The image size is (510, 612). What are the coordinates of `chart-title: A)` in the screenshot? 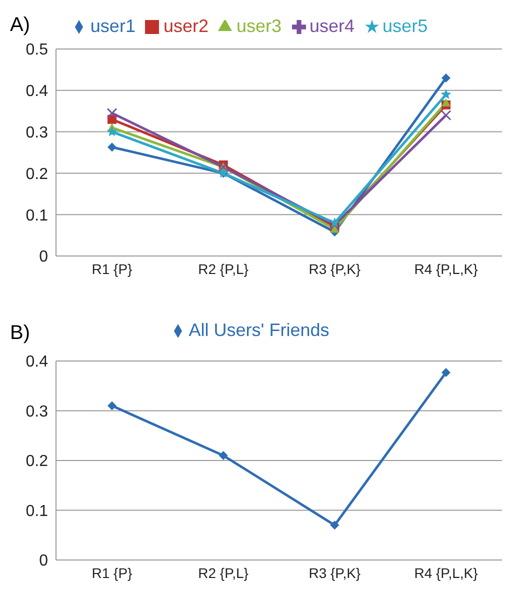 It's located at (20, 25).